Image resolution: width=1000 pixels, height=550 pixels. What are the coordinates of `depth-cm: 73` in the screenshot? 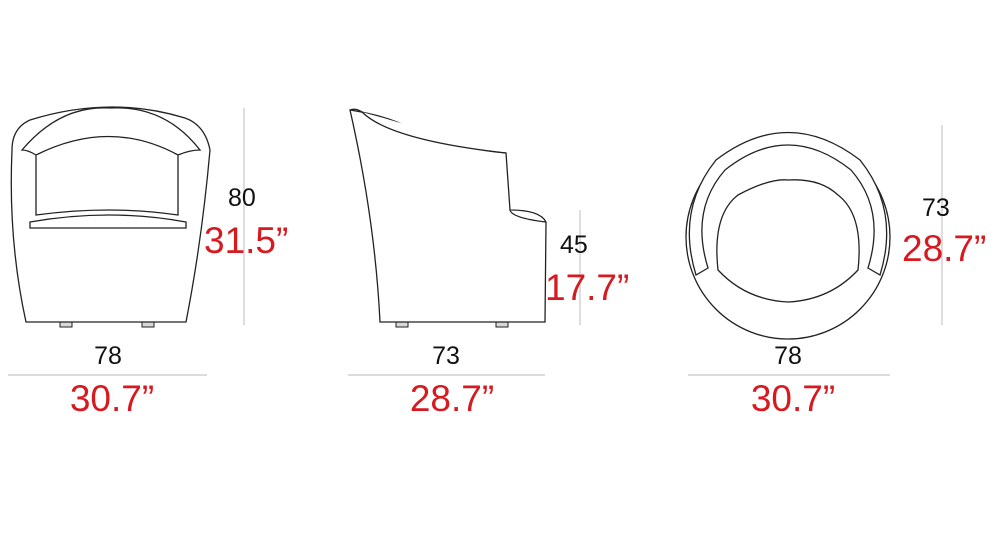 It's located at (936, 208).